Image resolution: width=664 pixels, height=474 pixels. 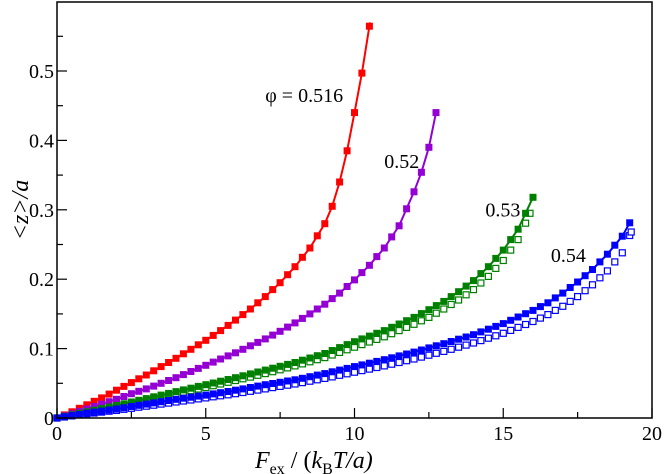 What do you see at coordinates (41, 141) in the screenshot?
I see `y-tick-label: 0.4` at bounding box center [41, 141].